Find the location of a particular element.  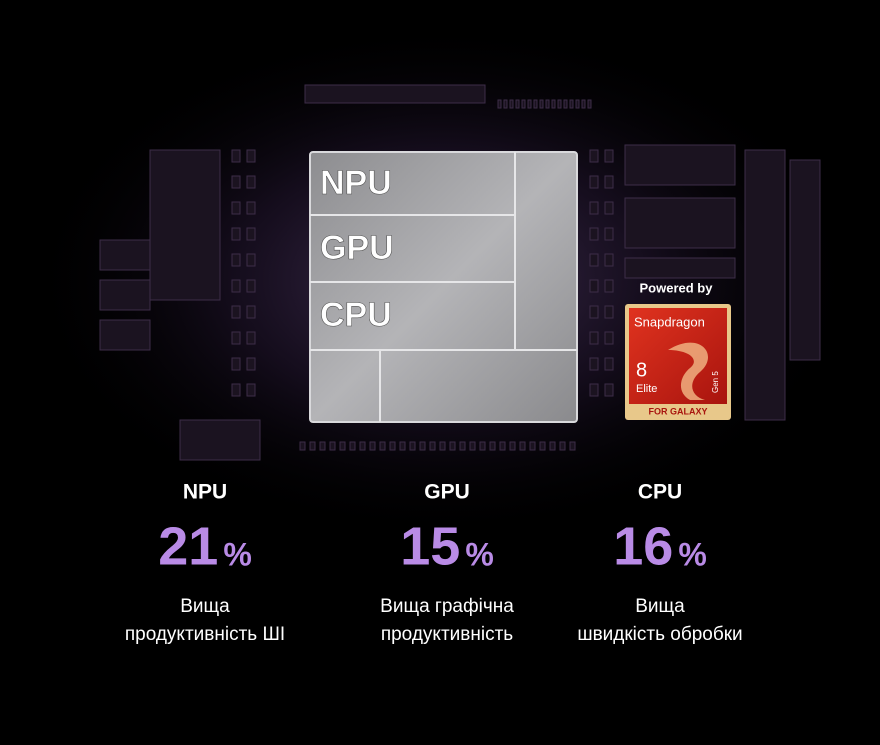

chip-block-label: CPU is located at coordinates (356, 315).